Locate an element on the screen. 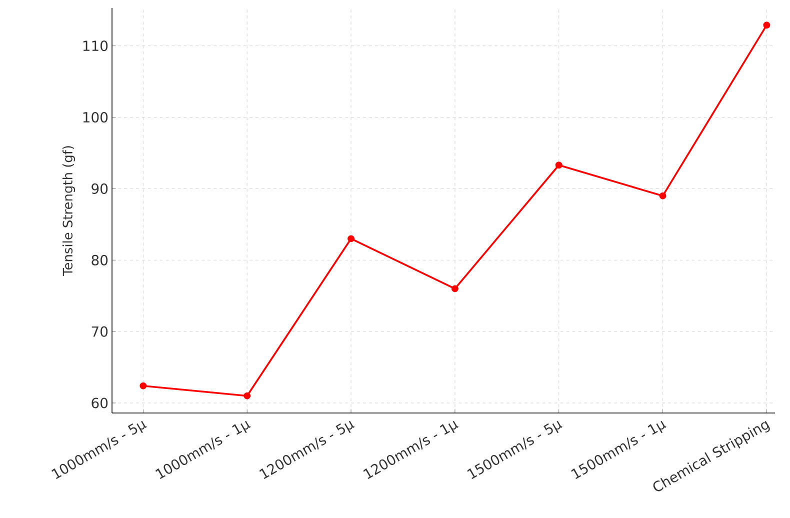  y-axis-title: Tensile Strength (gf) is located at coordinates (69, 211).